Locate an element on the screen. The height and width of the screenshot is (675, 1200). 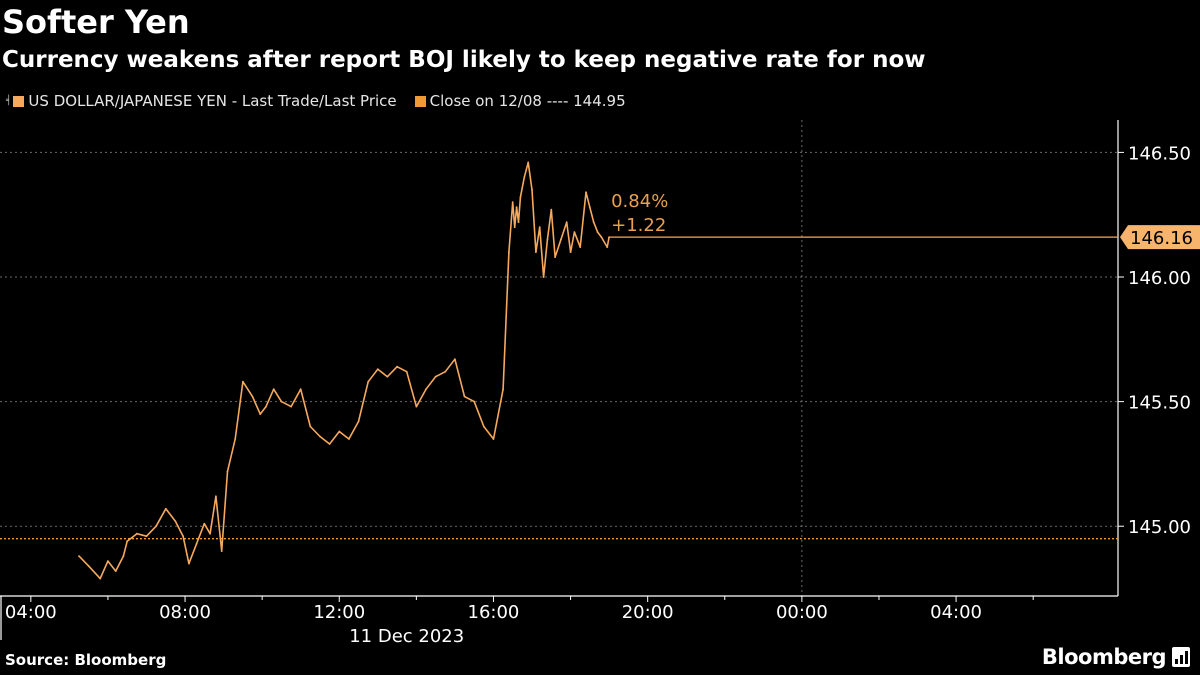
brand-logo: Bloomberg is located at coordinates (1116, 657).